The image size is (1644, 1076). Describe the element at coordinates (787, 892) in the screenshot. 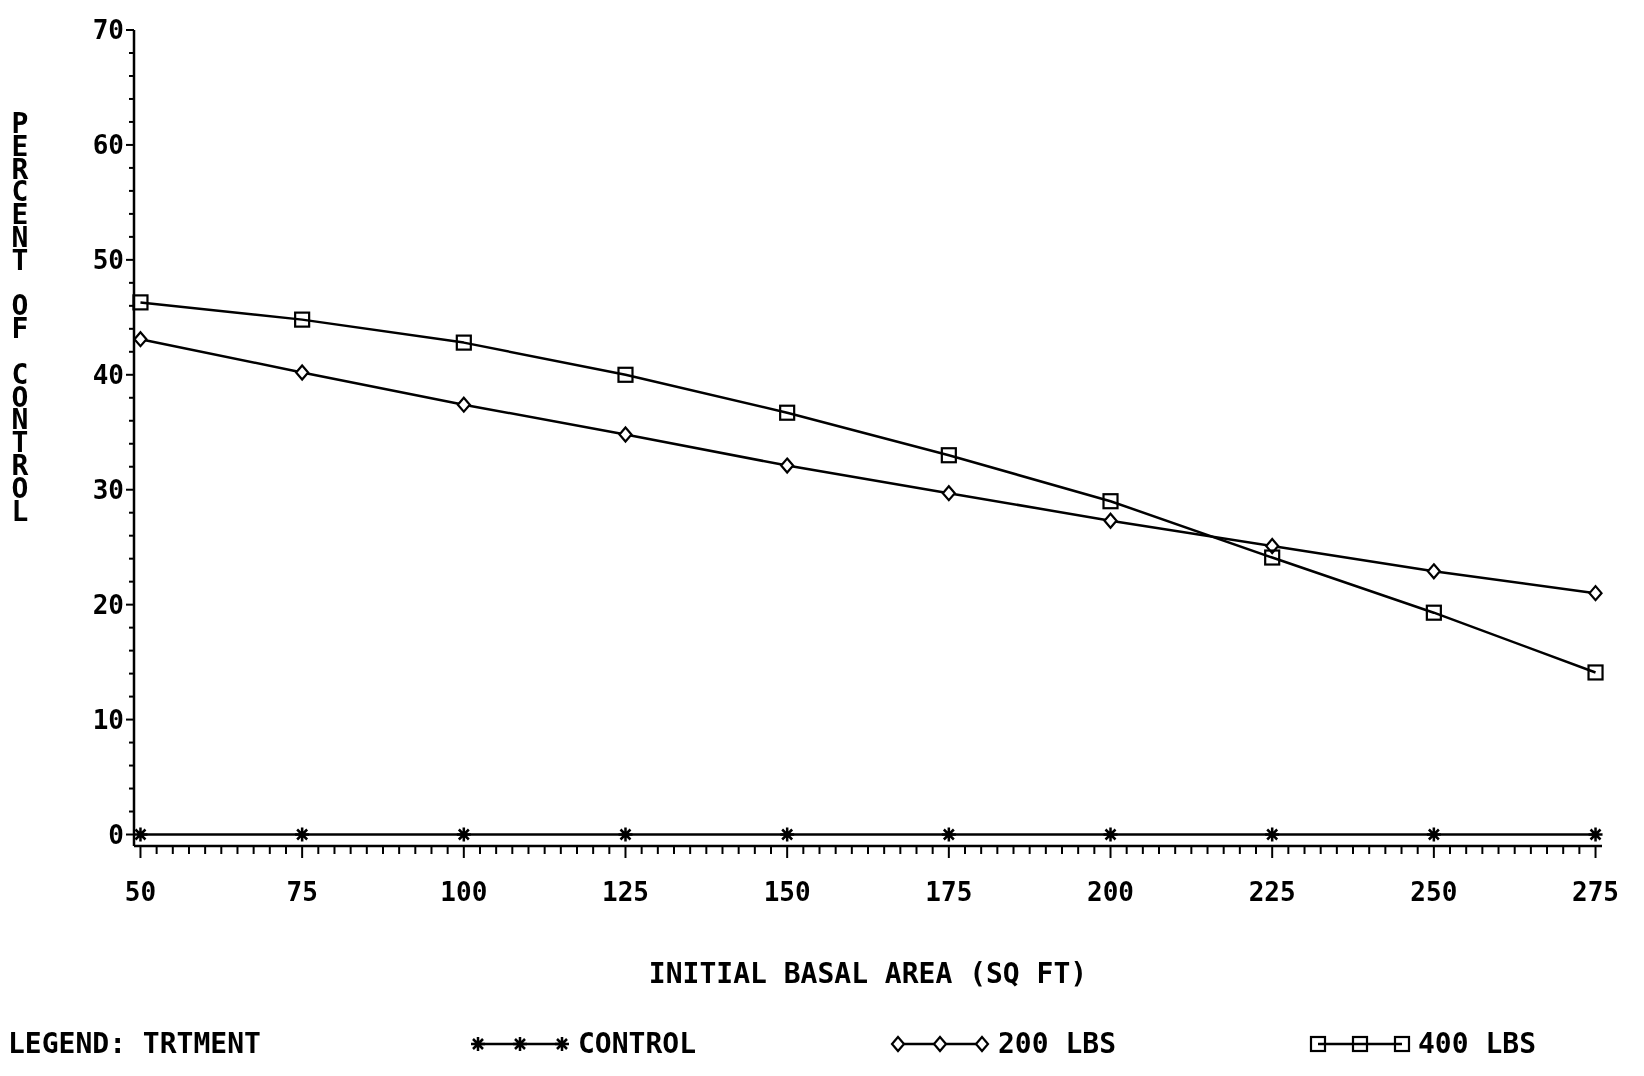

I see `x-tick-label: 150` at that location.